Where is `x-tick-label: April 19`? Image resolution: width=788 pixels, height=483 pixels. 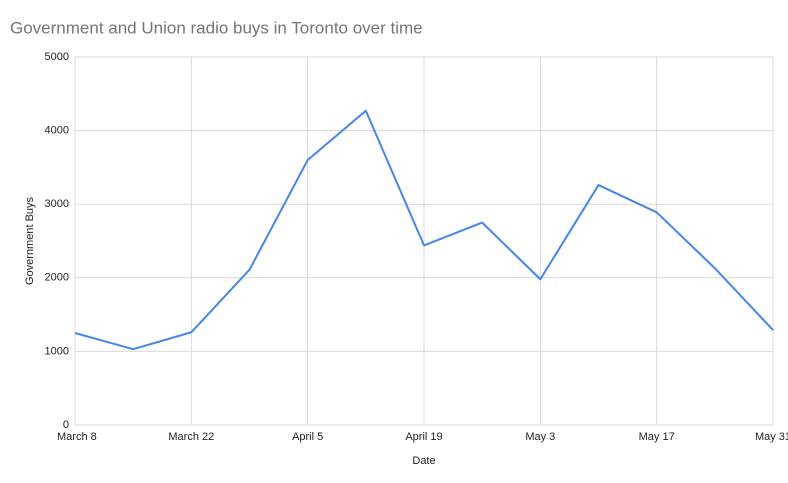 x-tick-label: April 19 is located at coordinates (423, 437).